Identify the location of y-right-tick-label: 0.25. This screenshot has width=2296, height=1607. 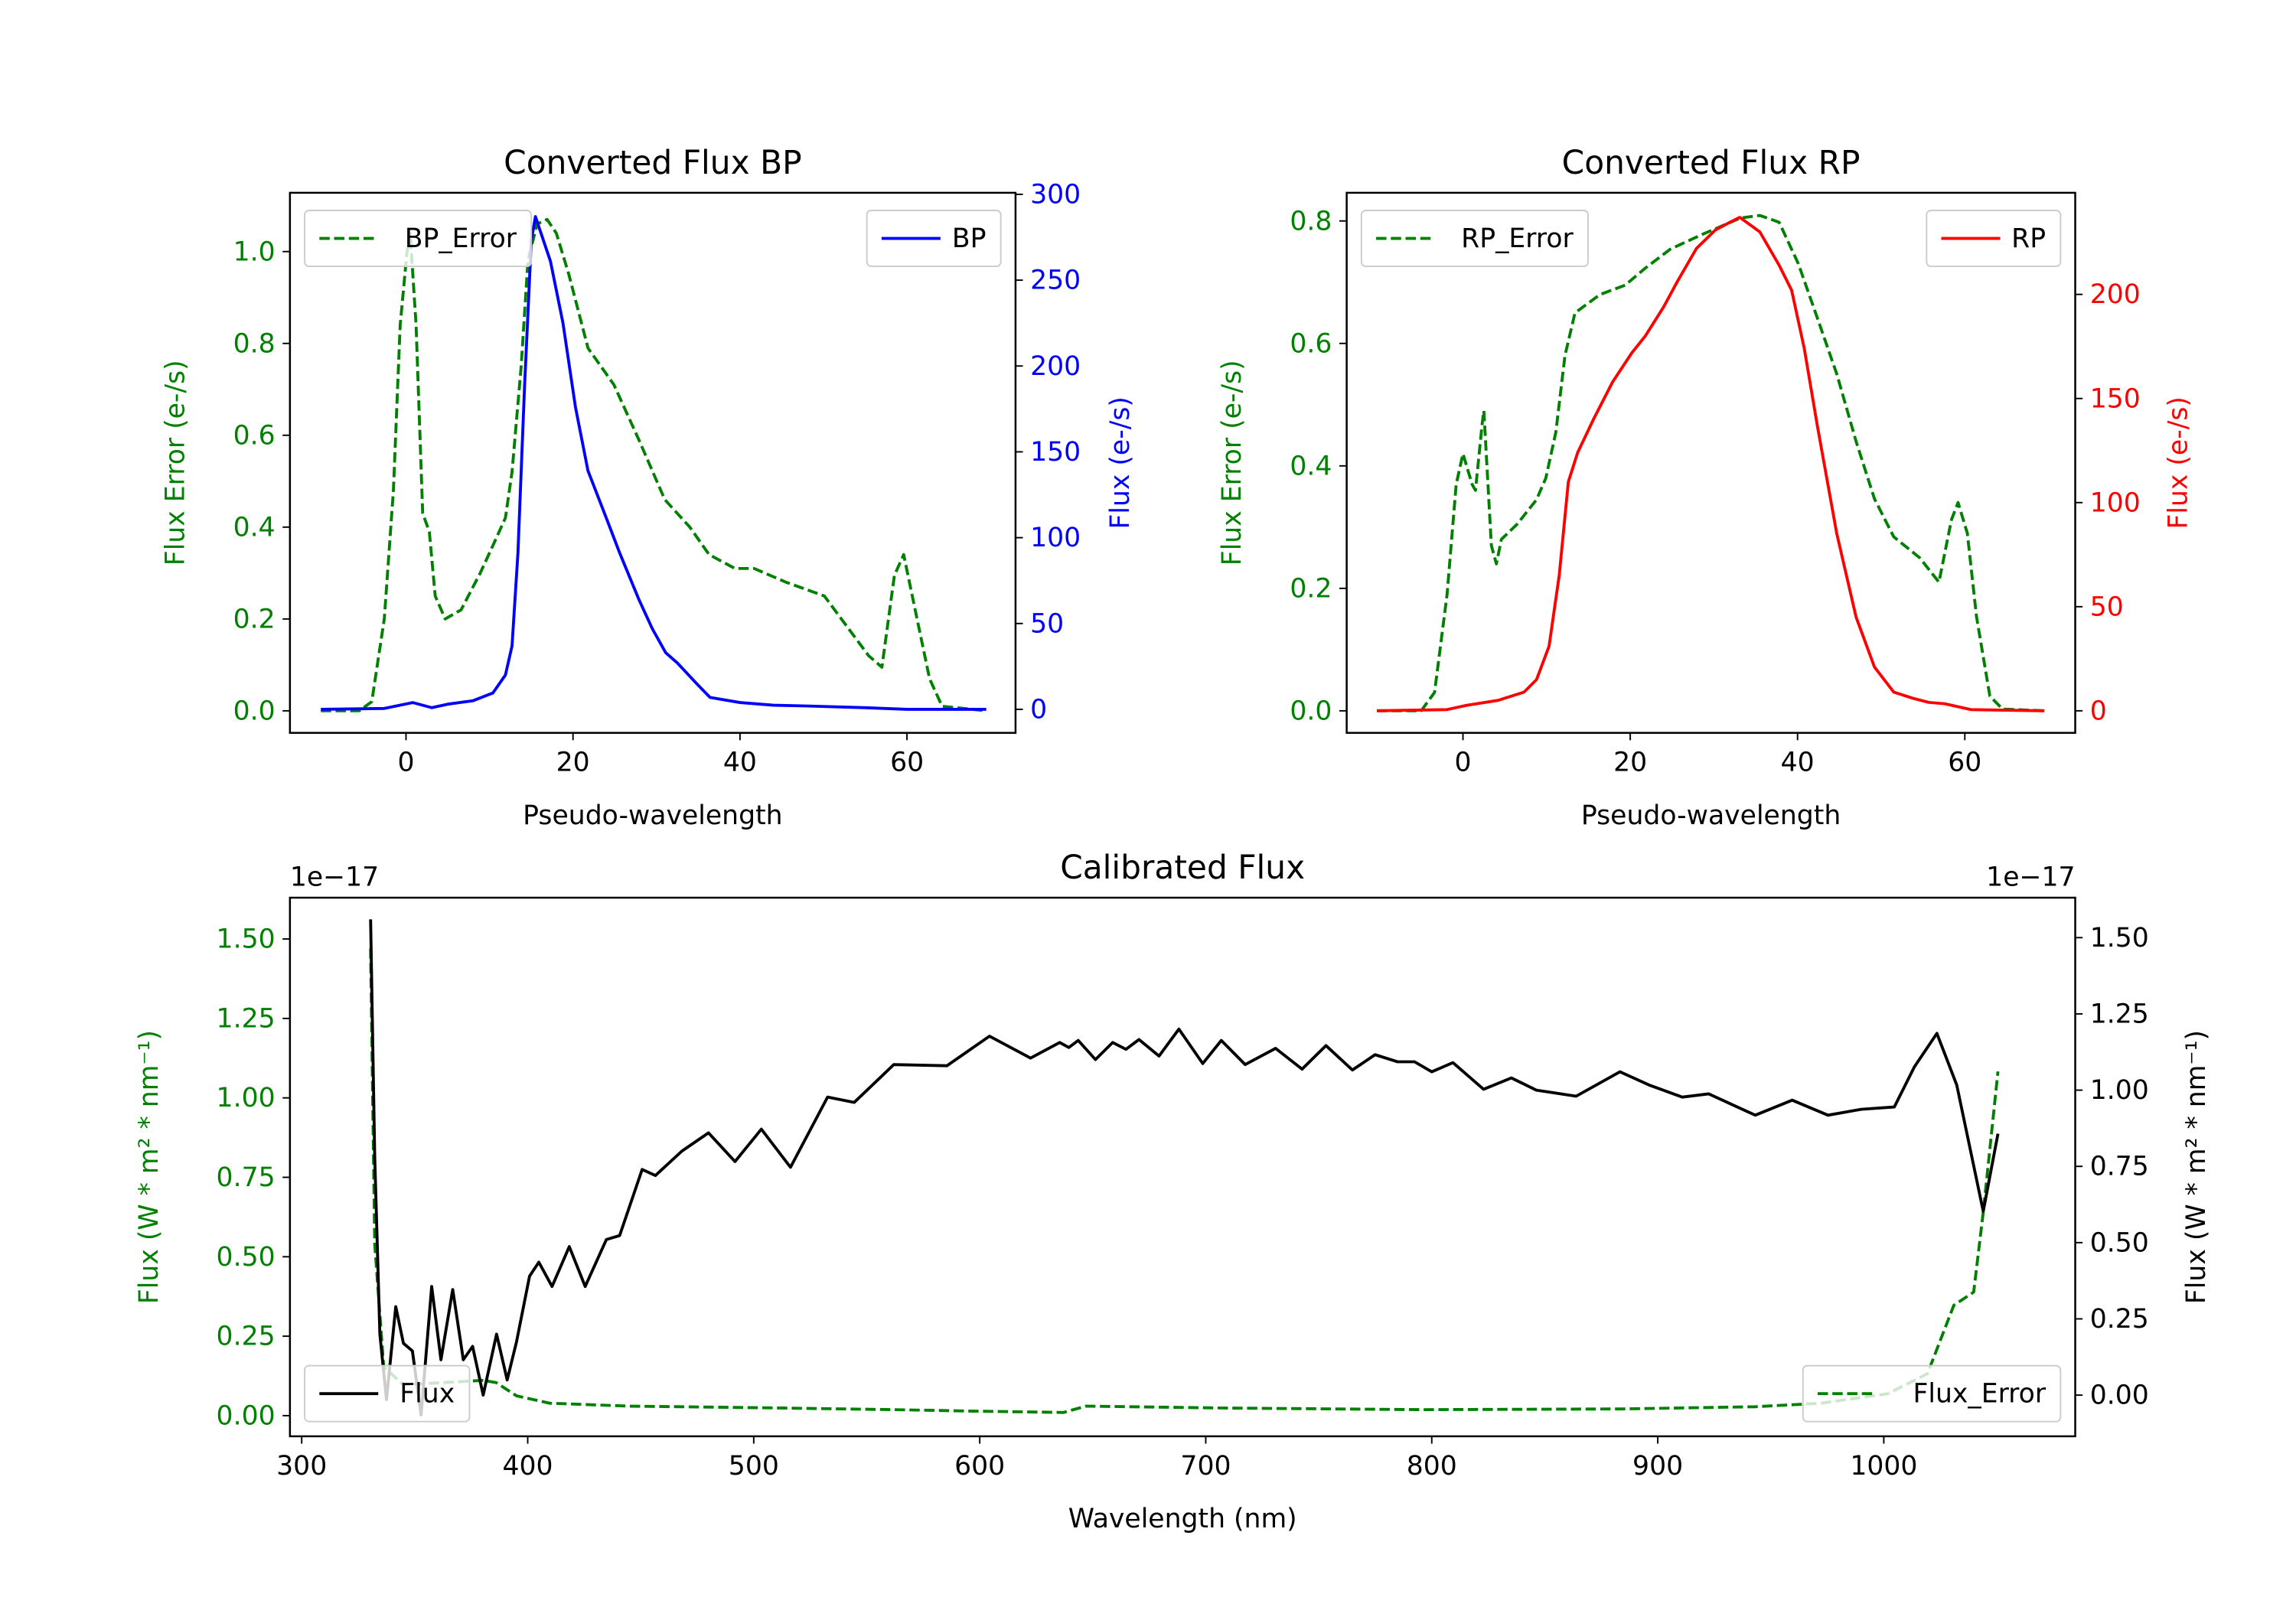
(2119, 1320).